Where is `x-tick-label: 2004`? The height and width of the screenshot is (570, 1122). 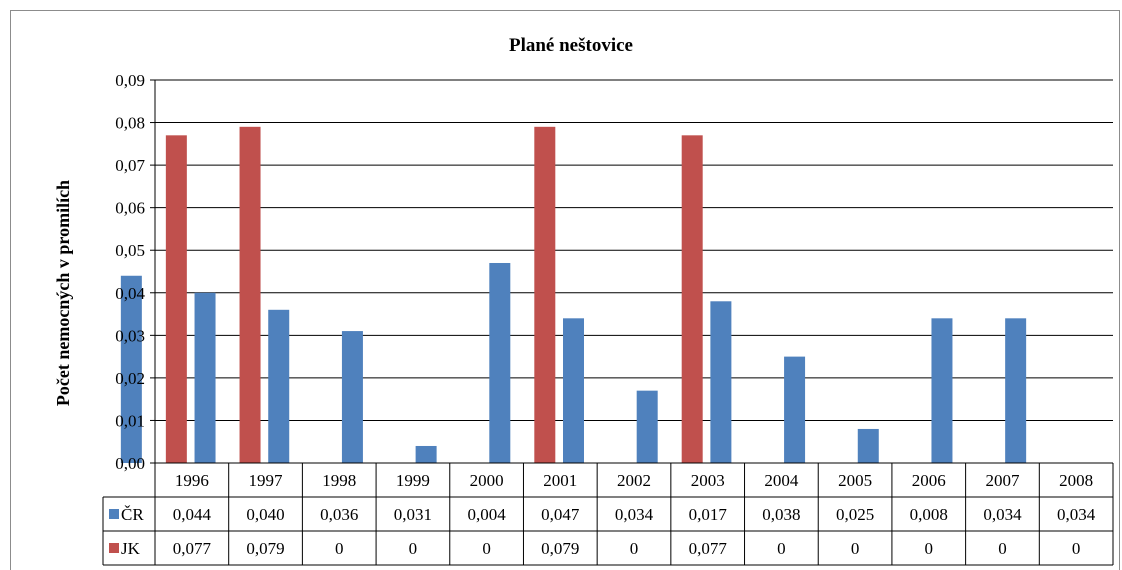
x-tick-label: 2004 is located at coordinates (781, 480).